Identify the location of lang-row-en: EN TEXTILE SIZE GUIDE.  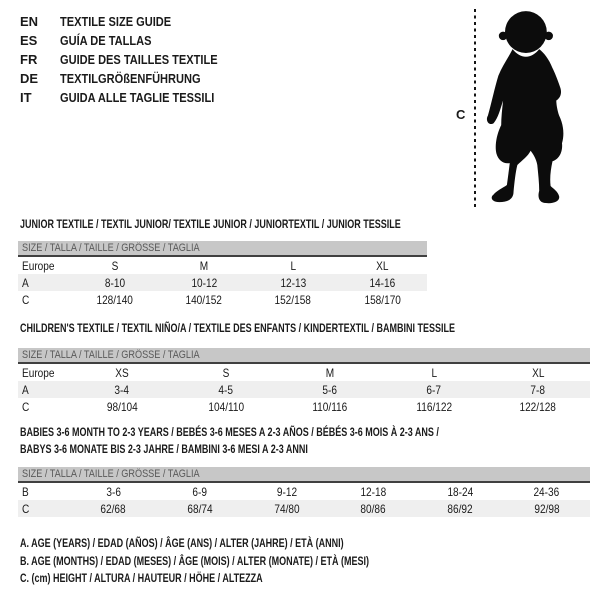
(132, 21).